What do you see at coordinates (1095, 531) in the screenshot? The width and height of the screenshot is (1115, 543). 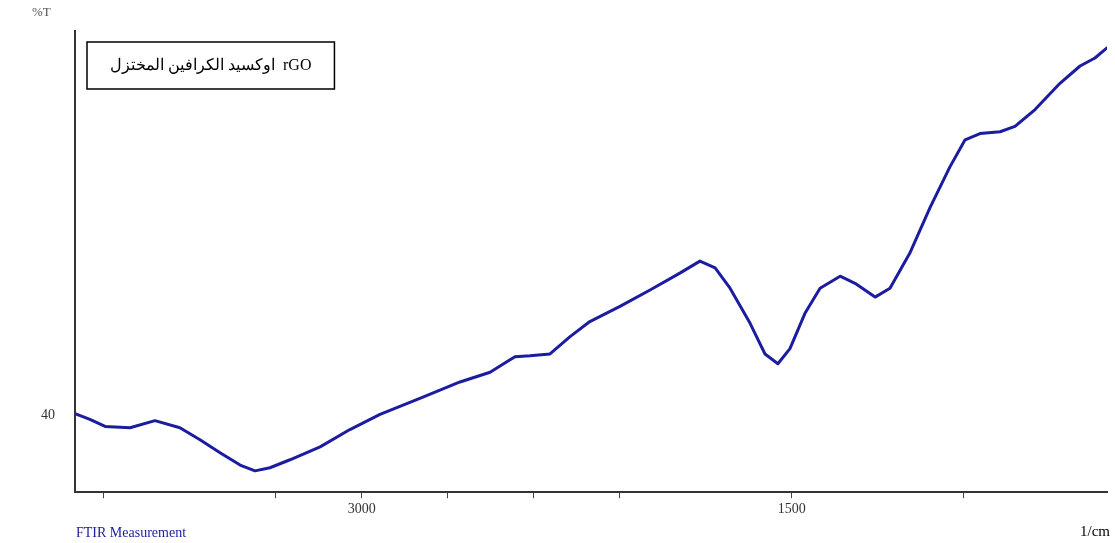 I see `x-axis-title: 1/cm` at bounding box center [1095, 531].